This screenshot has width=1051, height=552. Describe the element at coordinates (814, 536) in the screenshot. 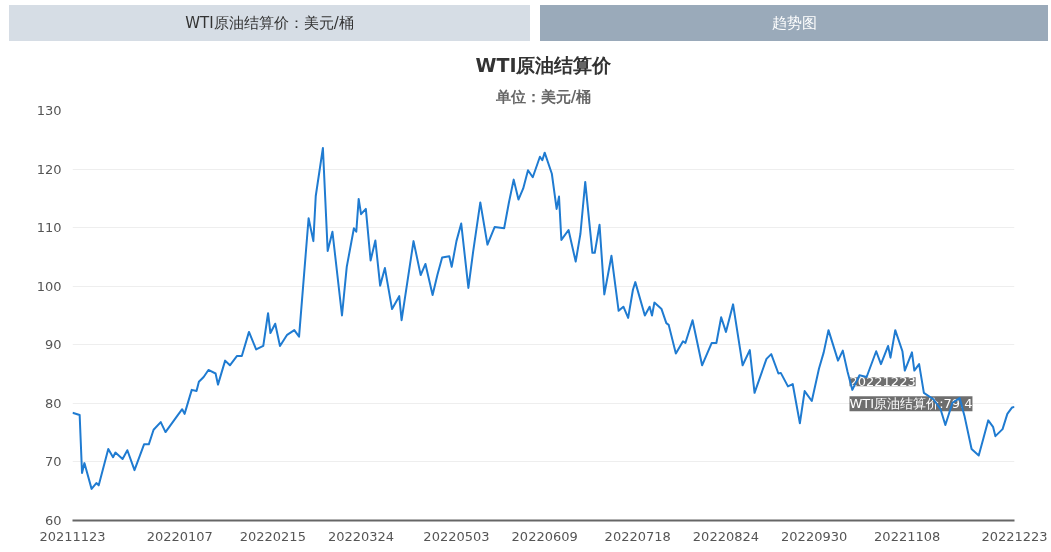

I see `x-tick-label: 20220930` at that location.